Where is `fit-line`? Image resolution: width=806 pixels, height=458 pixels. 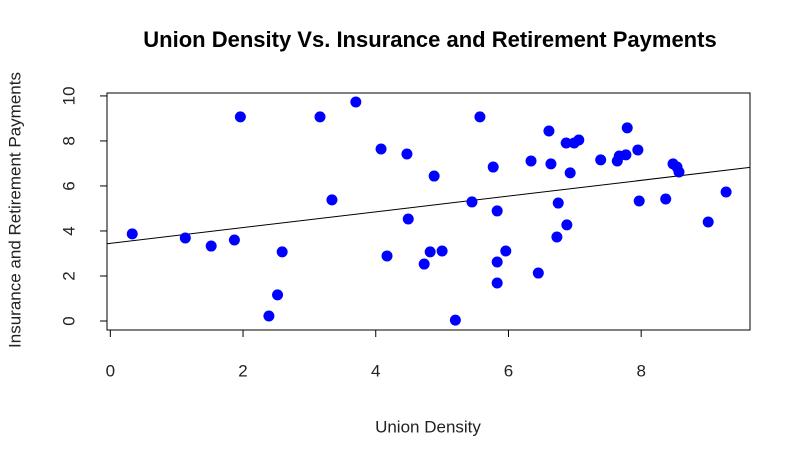
fit-line is located at coordinates (428, 205).